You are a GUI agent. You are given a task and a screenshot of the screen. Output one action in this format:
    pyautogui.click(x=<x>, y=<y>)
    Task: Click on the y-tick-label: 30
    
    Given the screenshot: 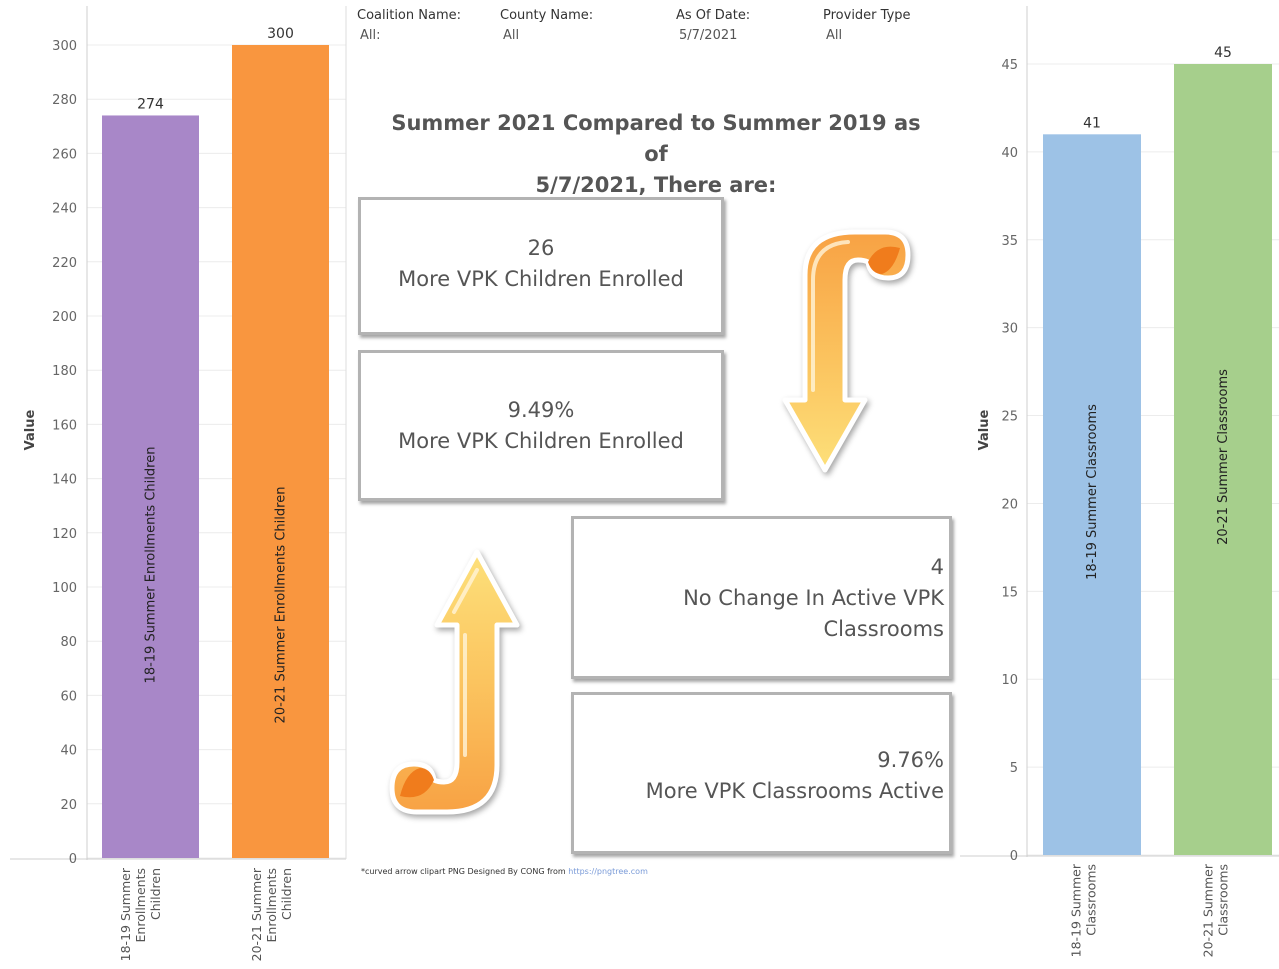 What is the action you would take?
    pyautogui.click(x=1009, y=329)
    